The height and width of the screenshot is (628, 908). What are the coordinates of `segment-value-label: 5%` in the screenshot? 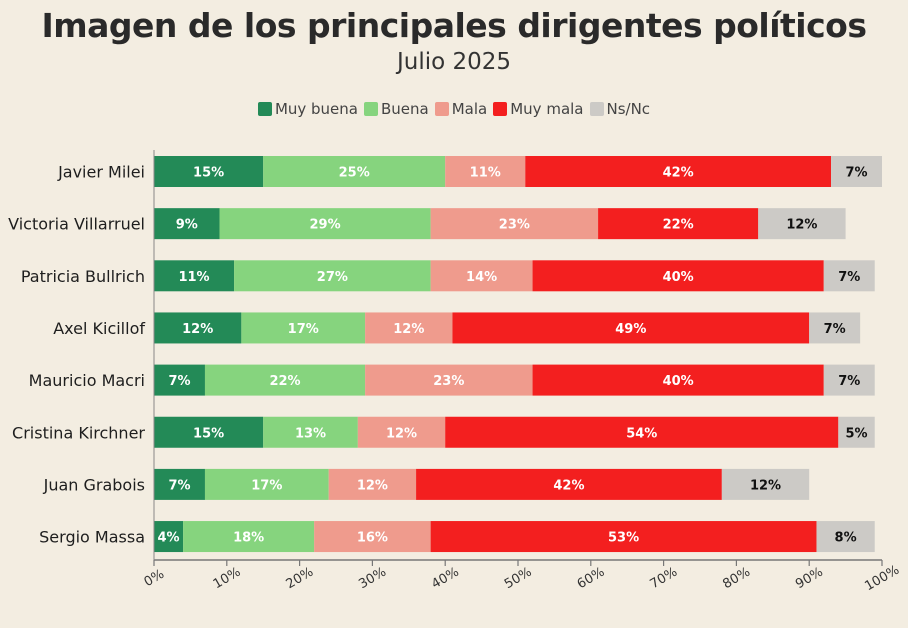 It's located at (856, 433).